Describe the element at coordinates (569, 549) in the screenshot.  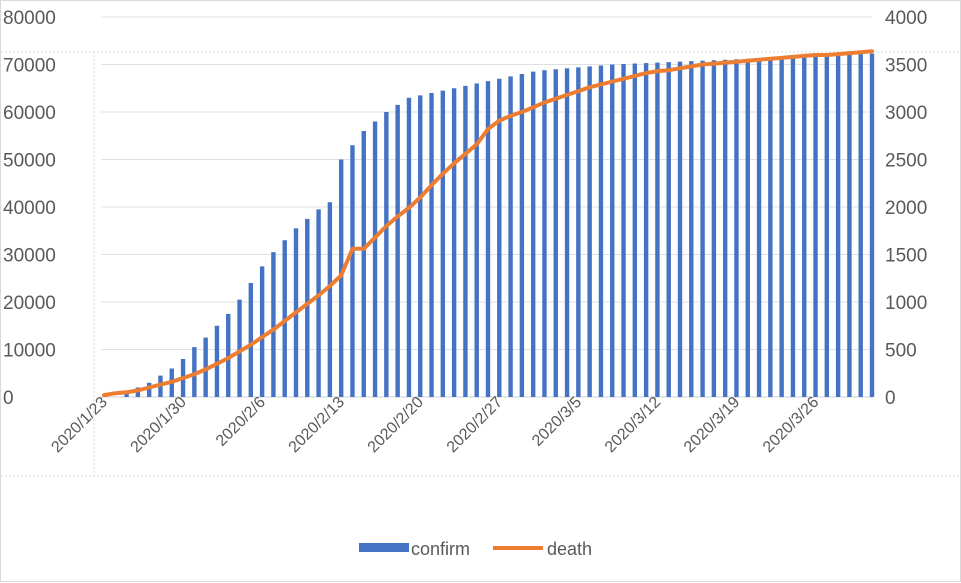
I see `legend-death-label: death` at that location.